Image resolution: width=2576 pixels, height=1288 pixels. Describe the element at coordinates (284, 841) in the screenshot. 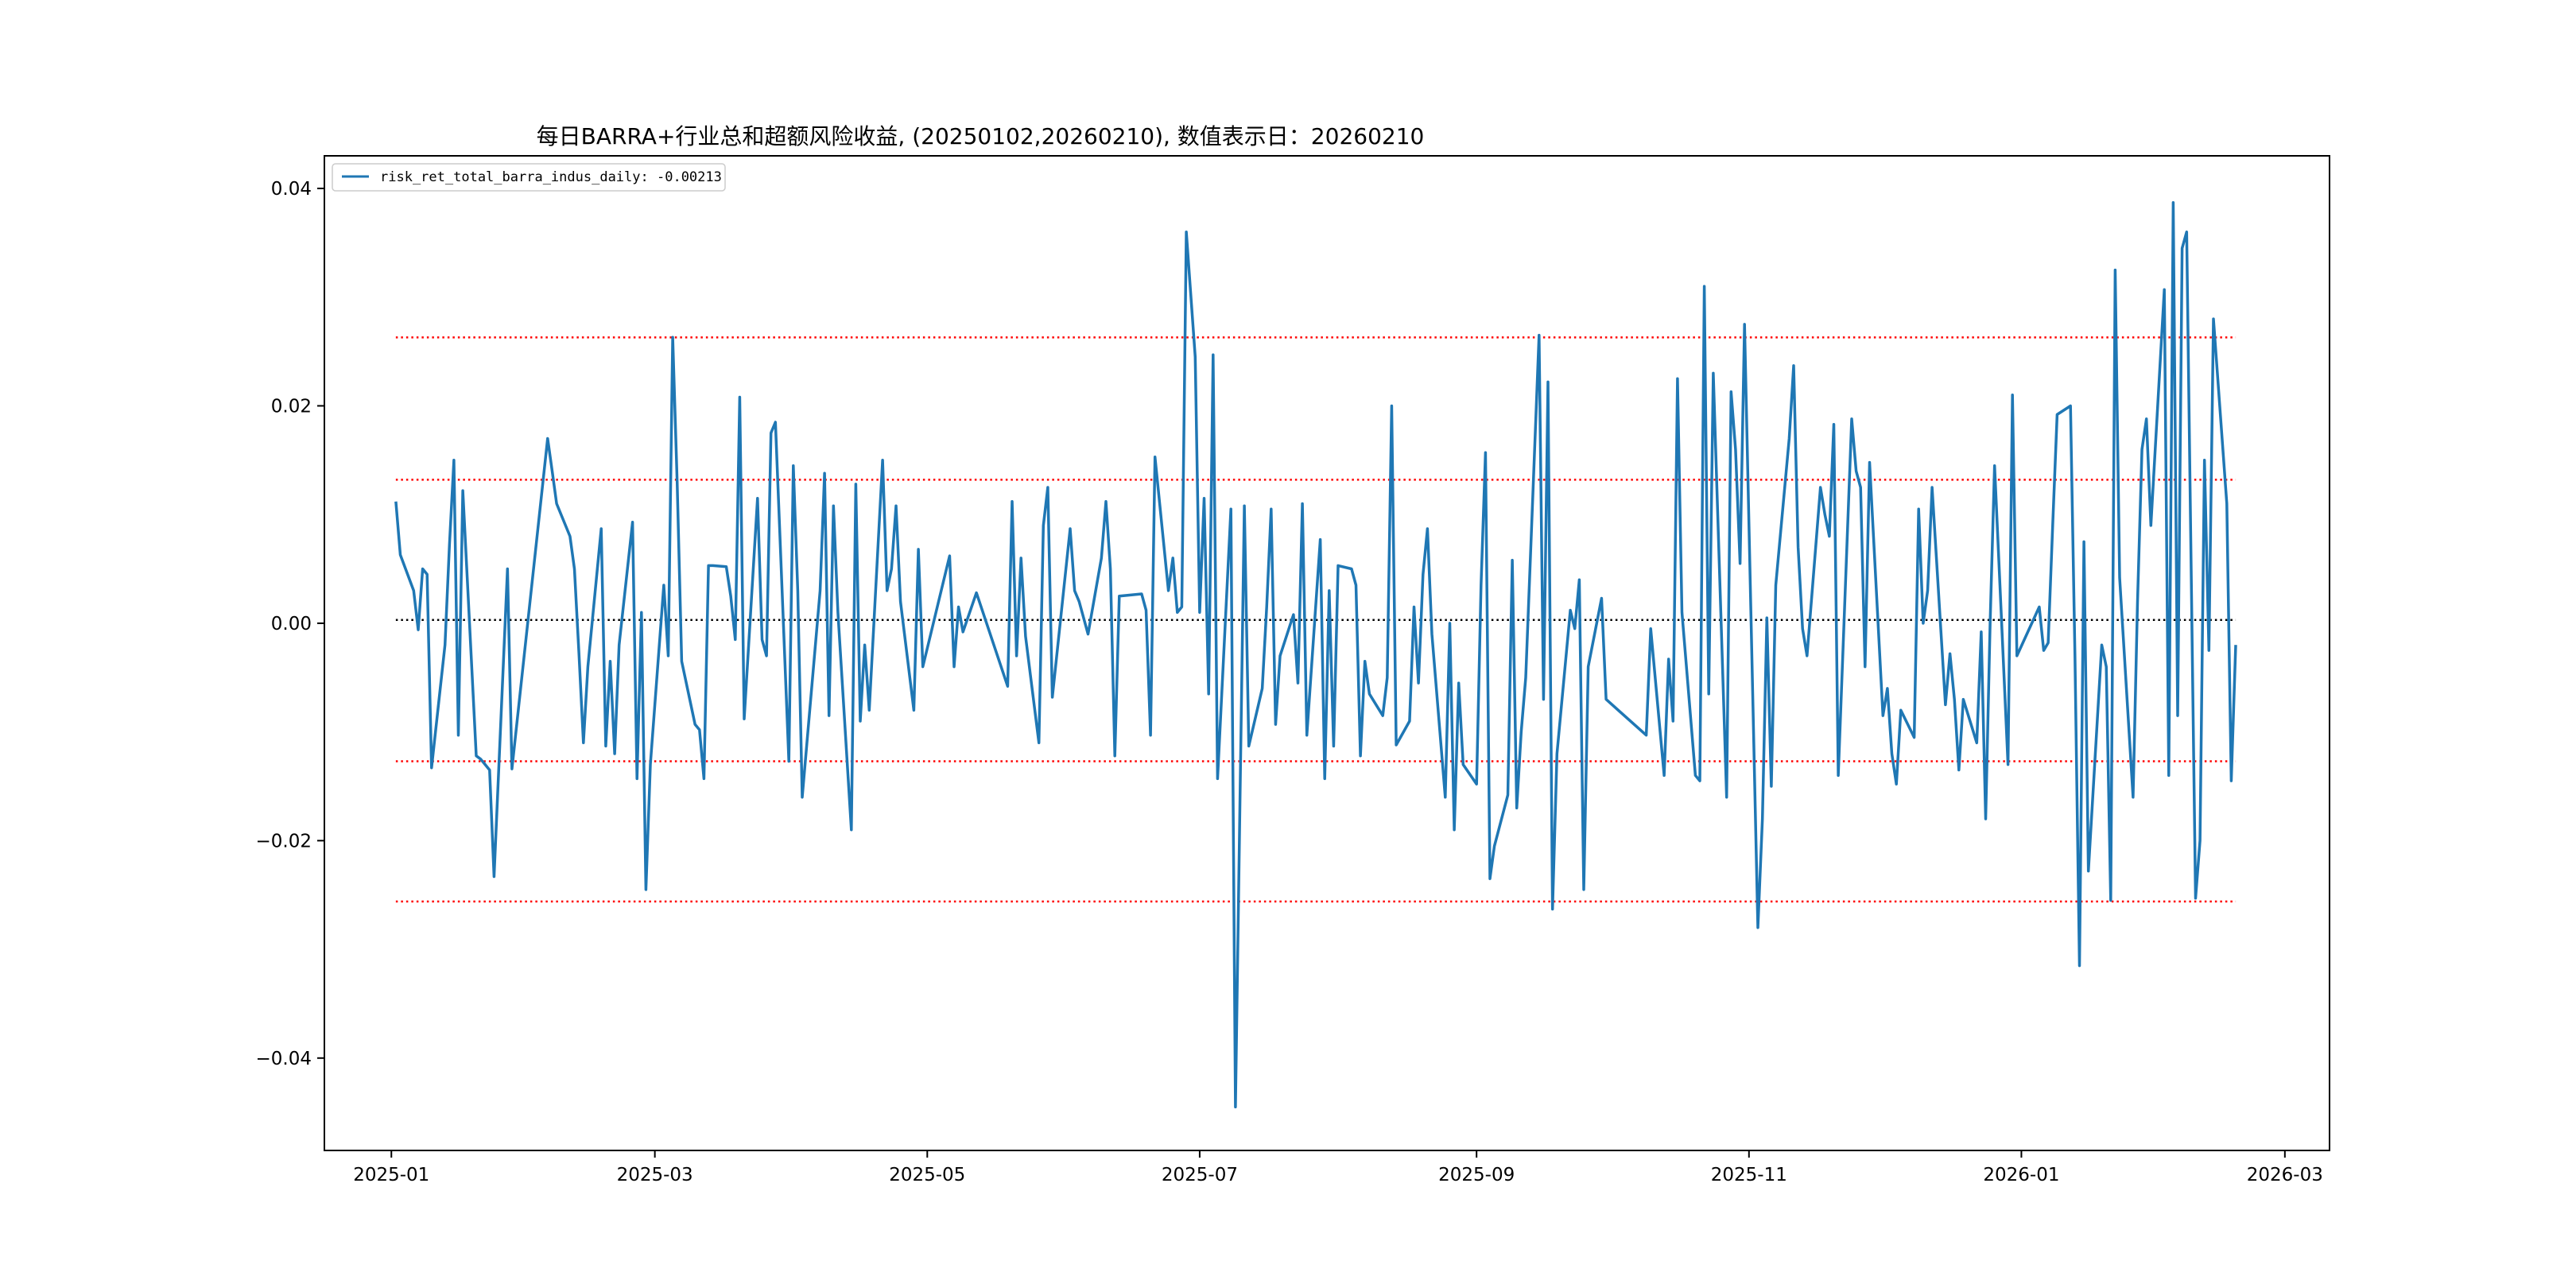

I see `y-tick-label: −0.02` at that location.